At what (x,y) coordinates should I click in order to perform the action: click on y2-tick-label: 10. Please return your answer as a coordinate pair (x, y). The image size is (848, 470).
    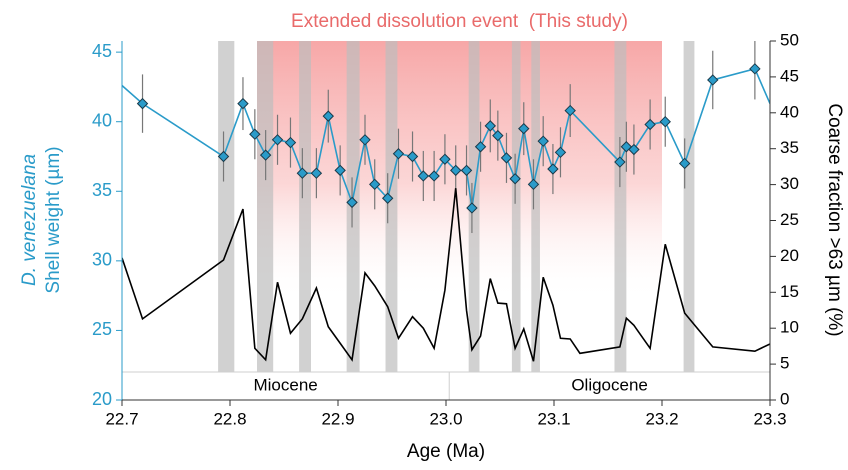
    Looking at the image, I should click on (789, 327).